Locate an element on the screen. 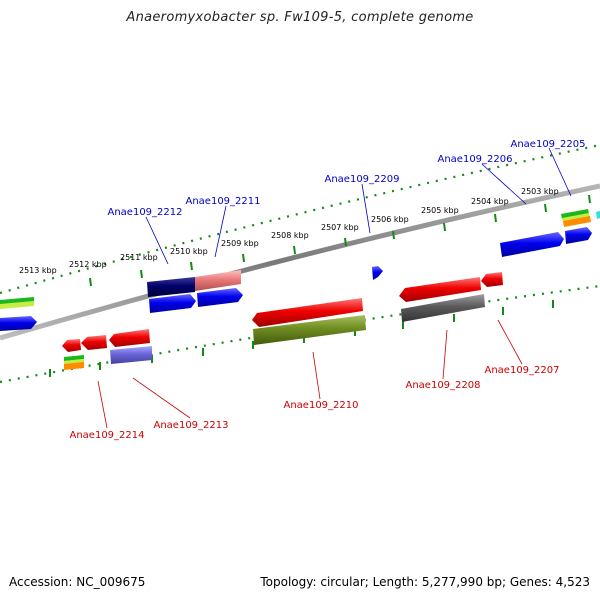  kbp-label-2509: 2509 kbp is located at coordinates (240, 243).